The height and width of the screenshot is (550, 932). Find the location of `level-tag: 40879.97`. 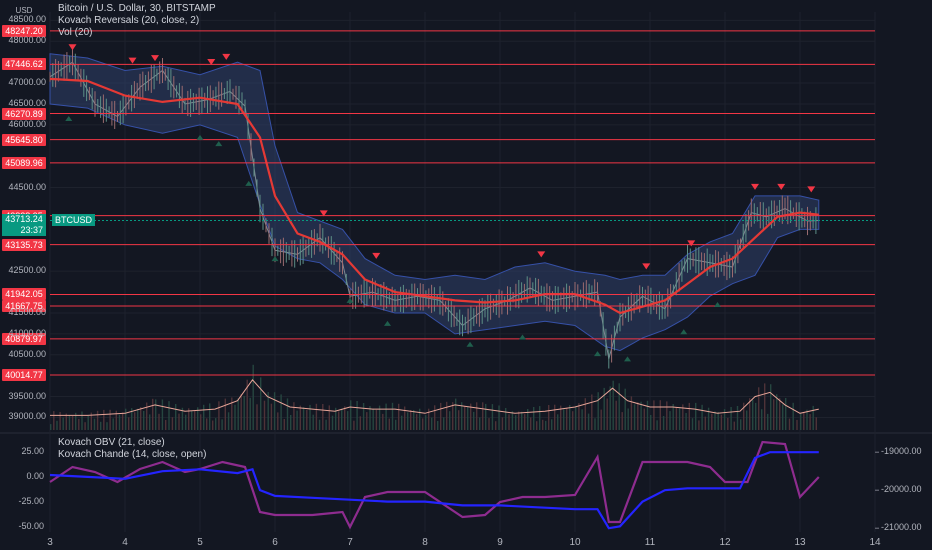

level-tag: 40879.97 is located at coordinates (24, 338).